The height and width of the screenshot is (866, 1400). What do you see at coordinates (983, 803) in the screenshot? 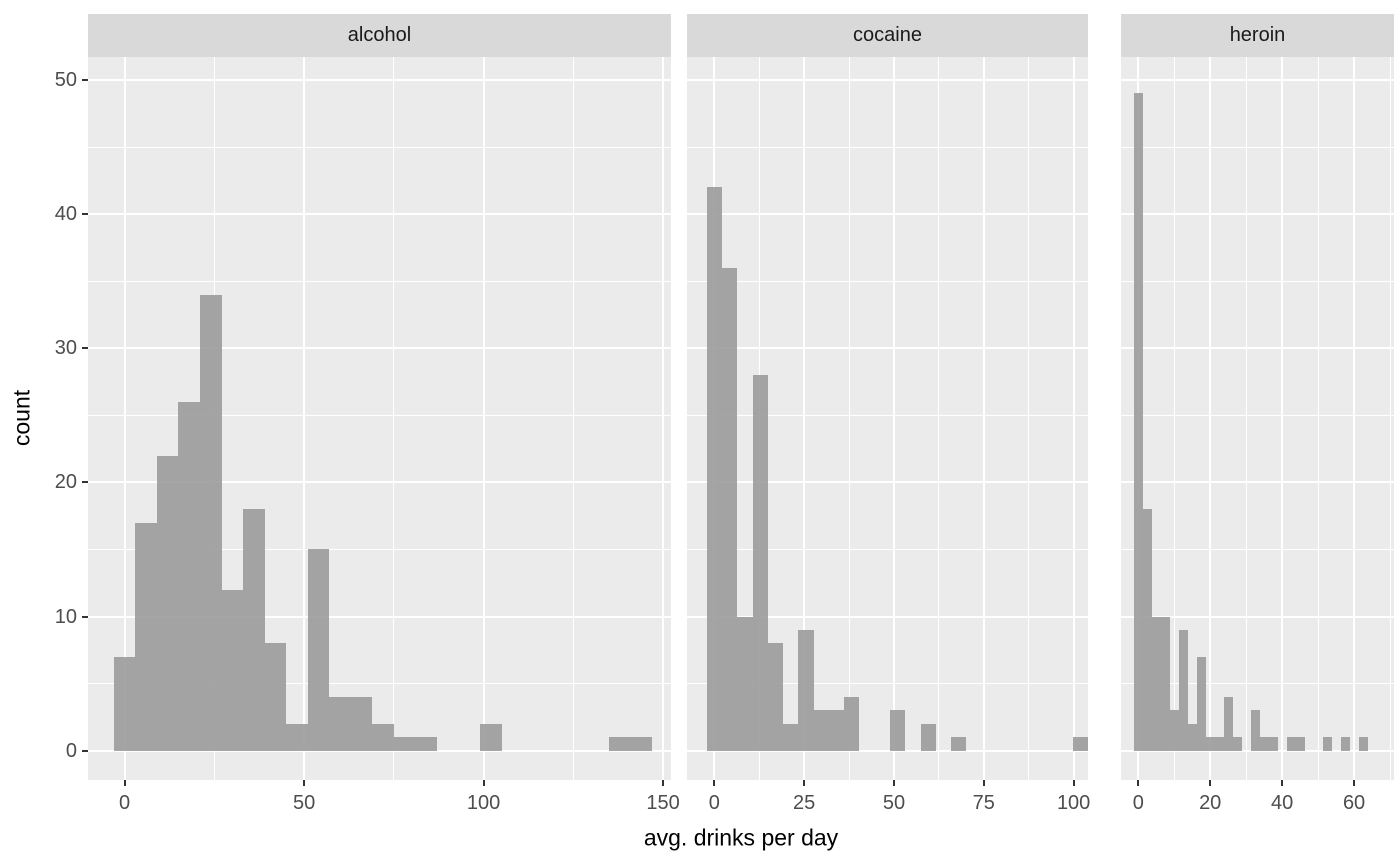
I see `x-tick-label: 75` at bounding box center [983, 803].